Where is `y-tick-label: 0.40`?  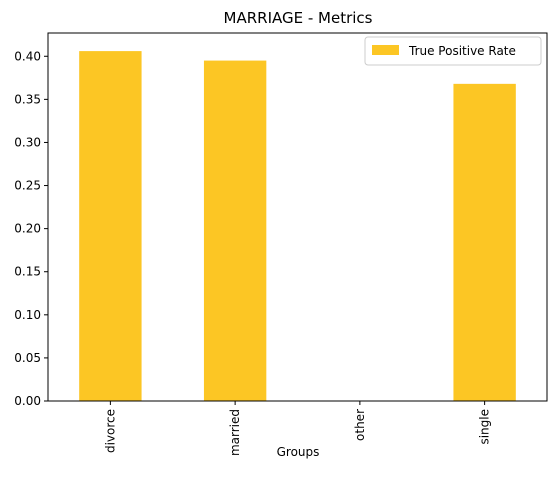 y-tick-label: 0.40 is located at coordinates (27, 56).